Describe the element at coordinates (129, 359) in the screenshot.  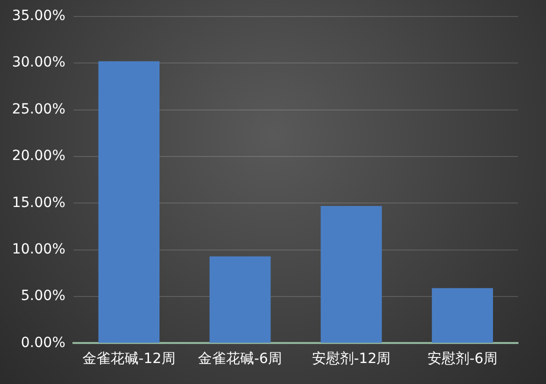
I see `x-tick-label: 金雀花碱-12周` at that location.